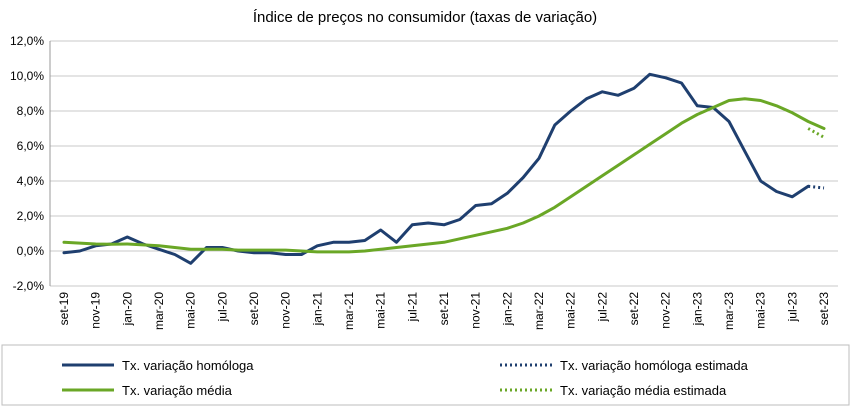 The width and height of the screenshot is (851, 407). What do you see at coordinates (729, 311) in the screenshot?
I see `x-tick-label: mar-23` at bounding box center [729, 311].